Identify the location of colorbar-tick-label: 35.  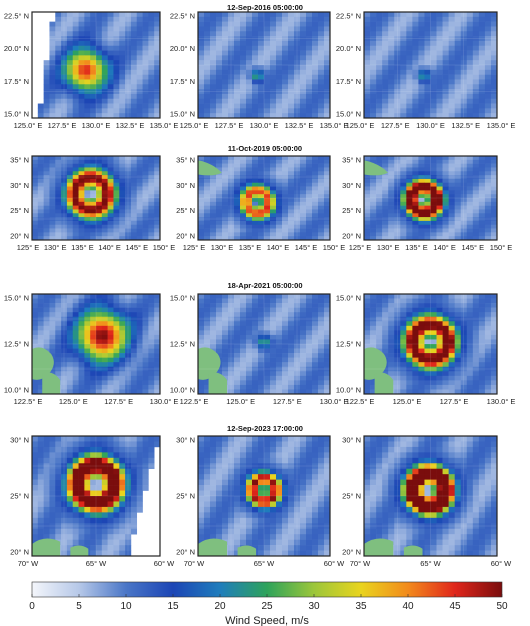
(361, 606).